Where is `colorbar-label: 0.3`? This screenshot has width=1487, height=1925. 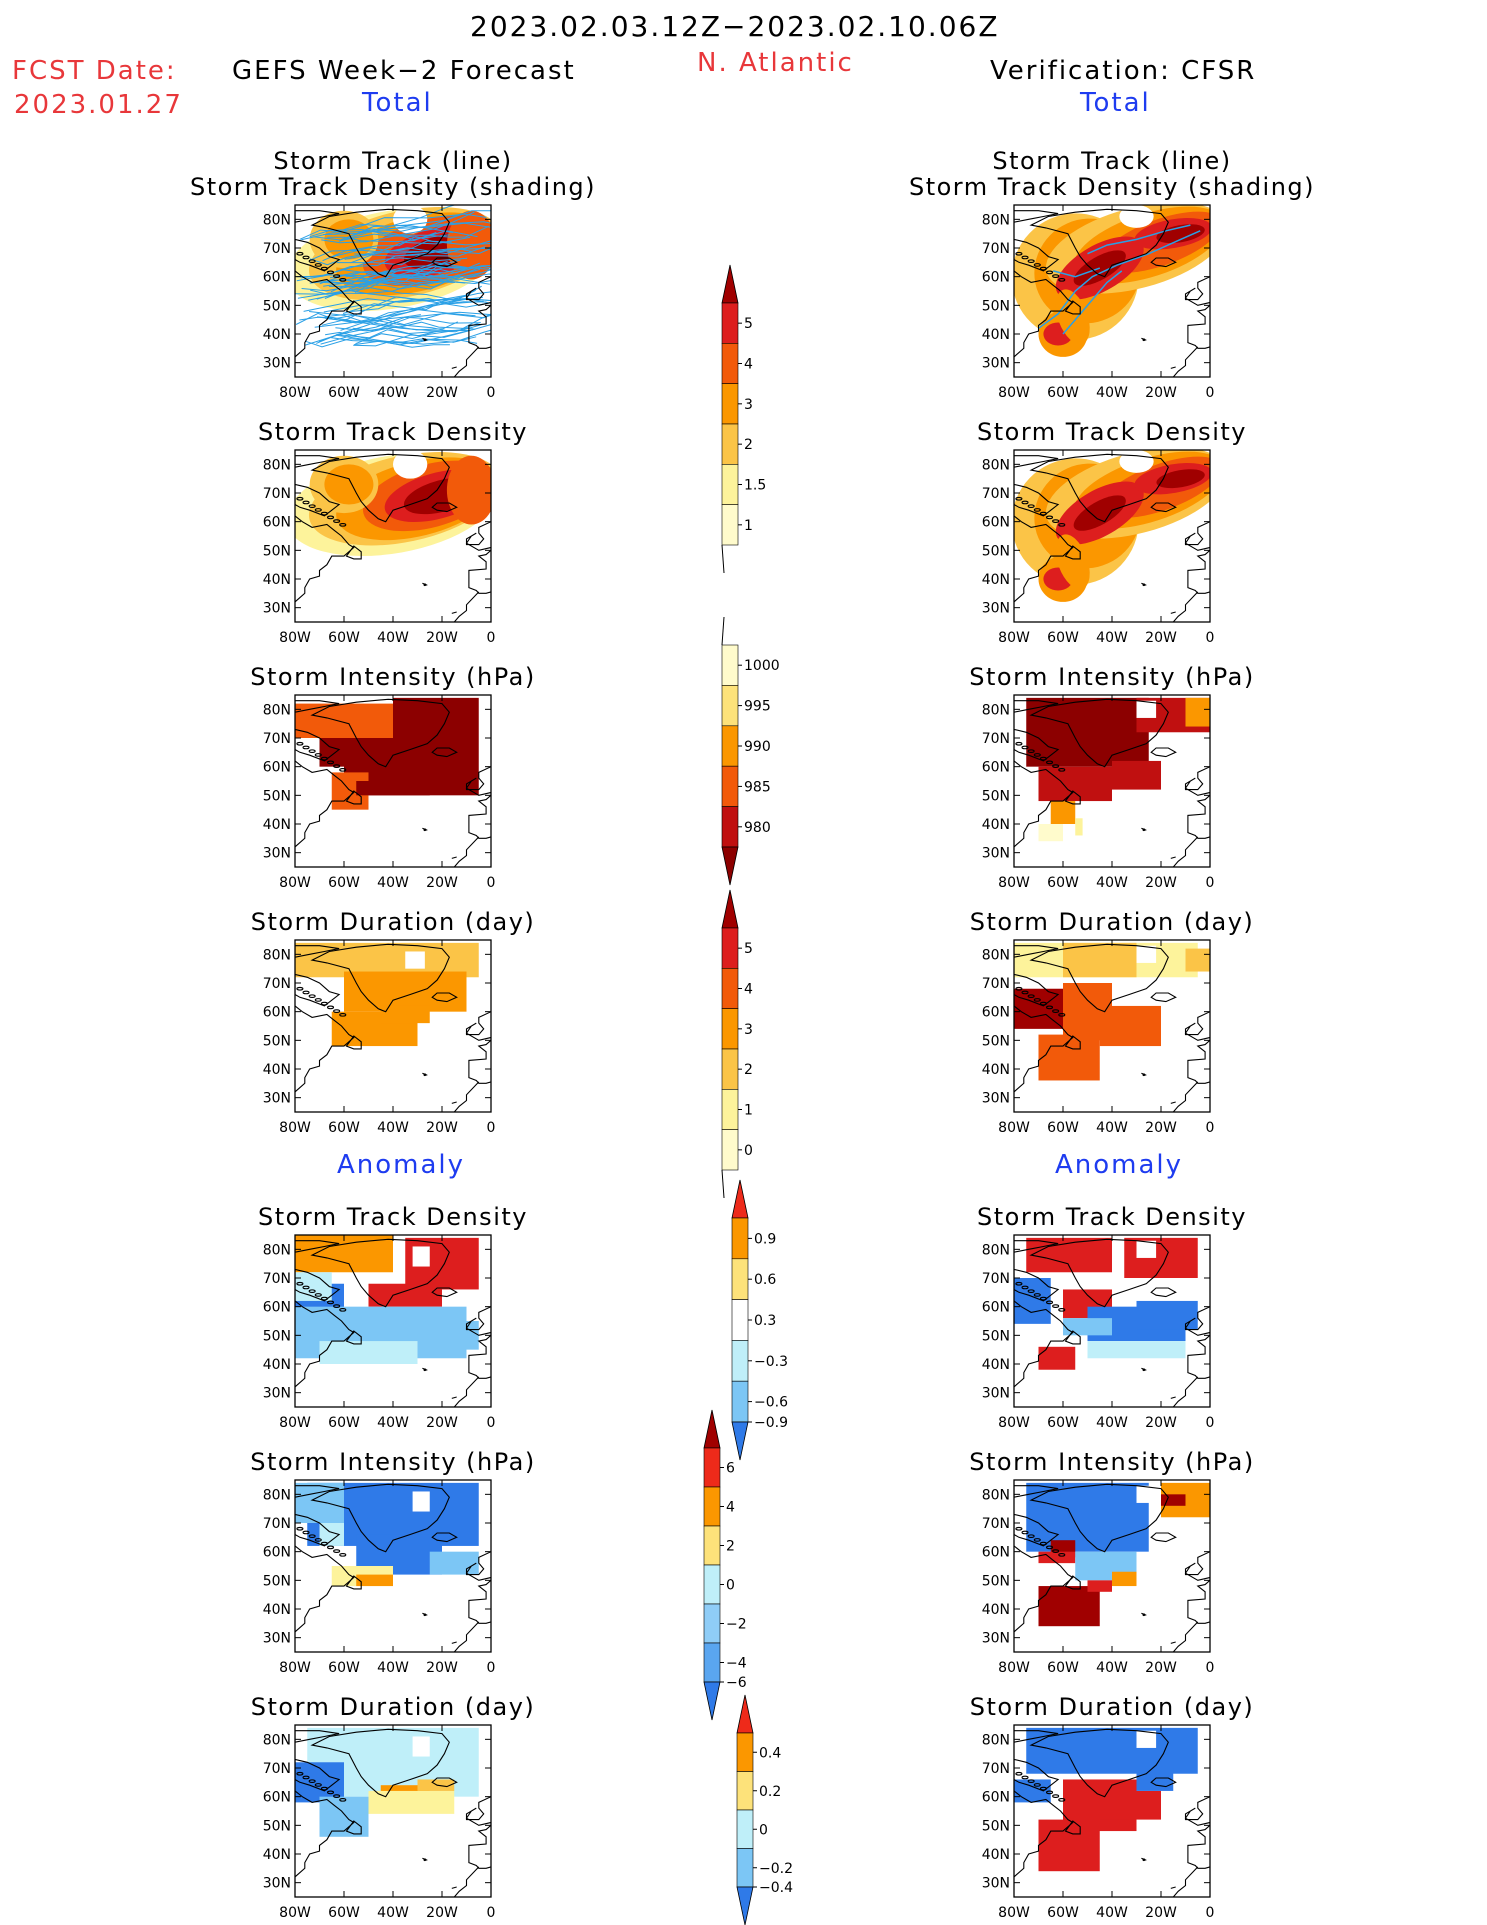
colorbar-label: 0.3 is located at coordinates (765, 1321).